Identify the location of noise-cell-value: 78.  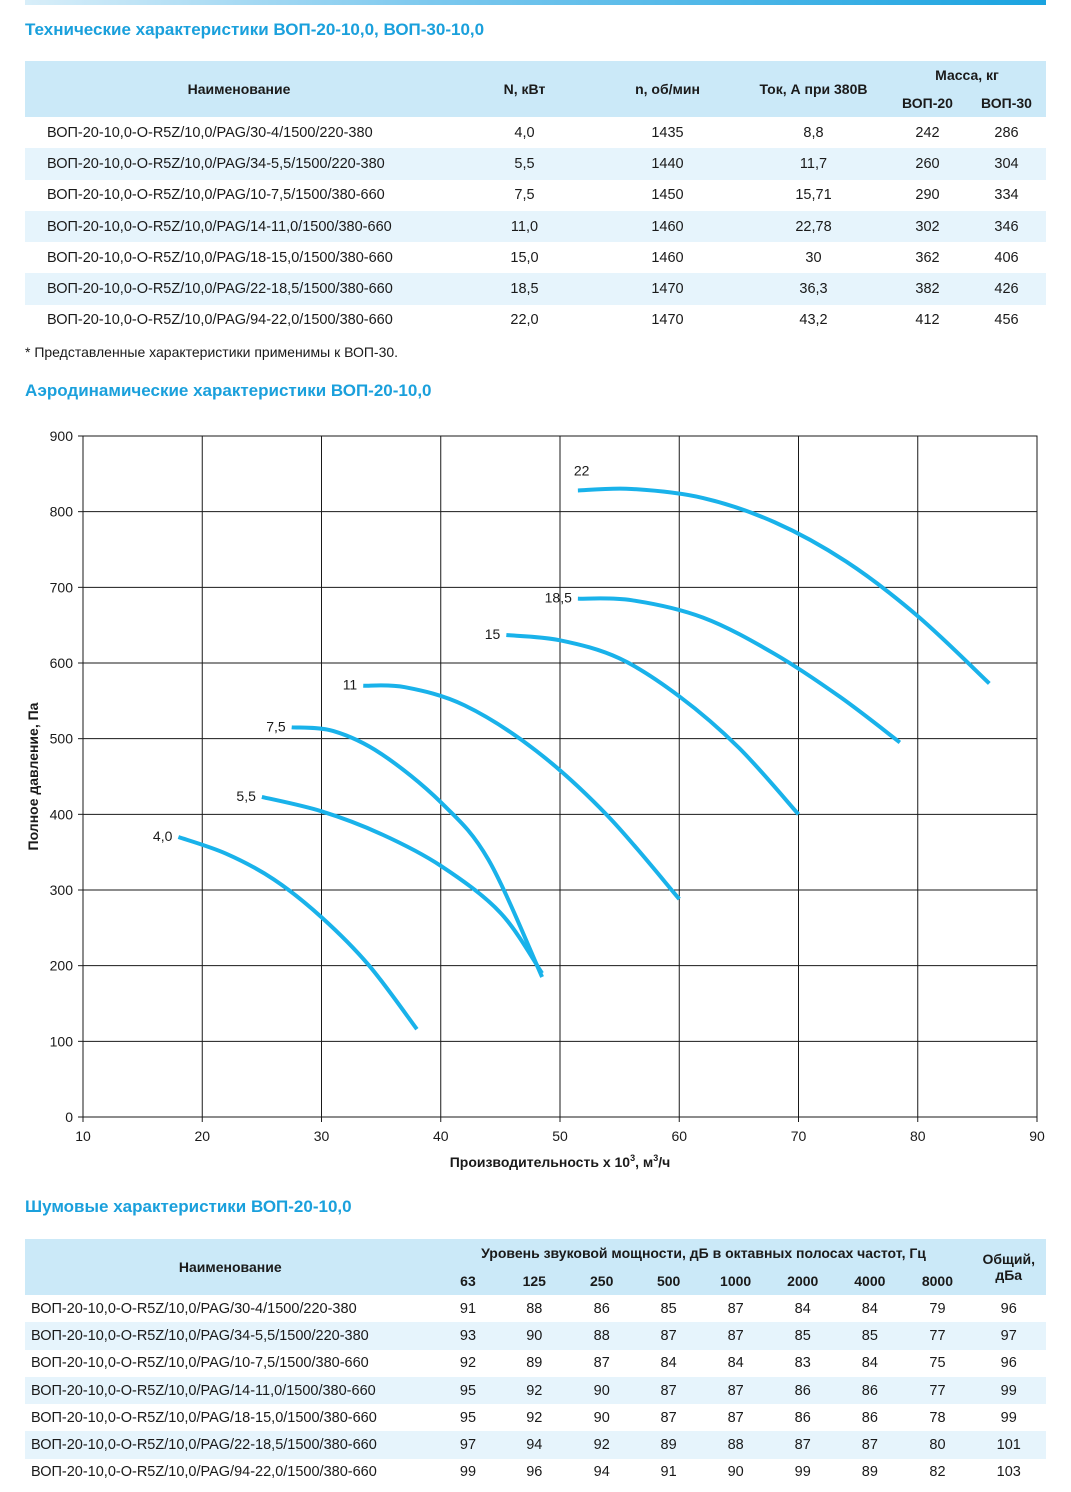
(937, 1417).